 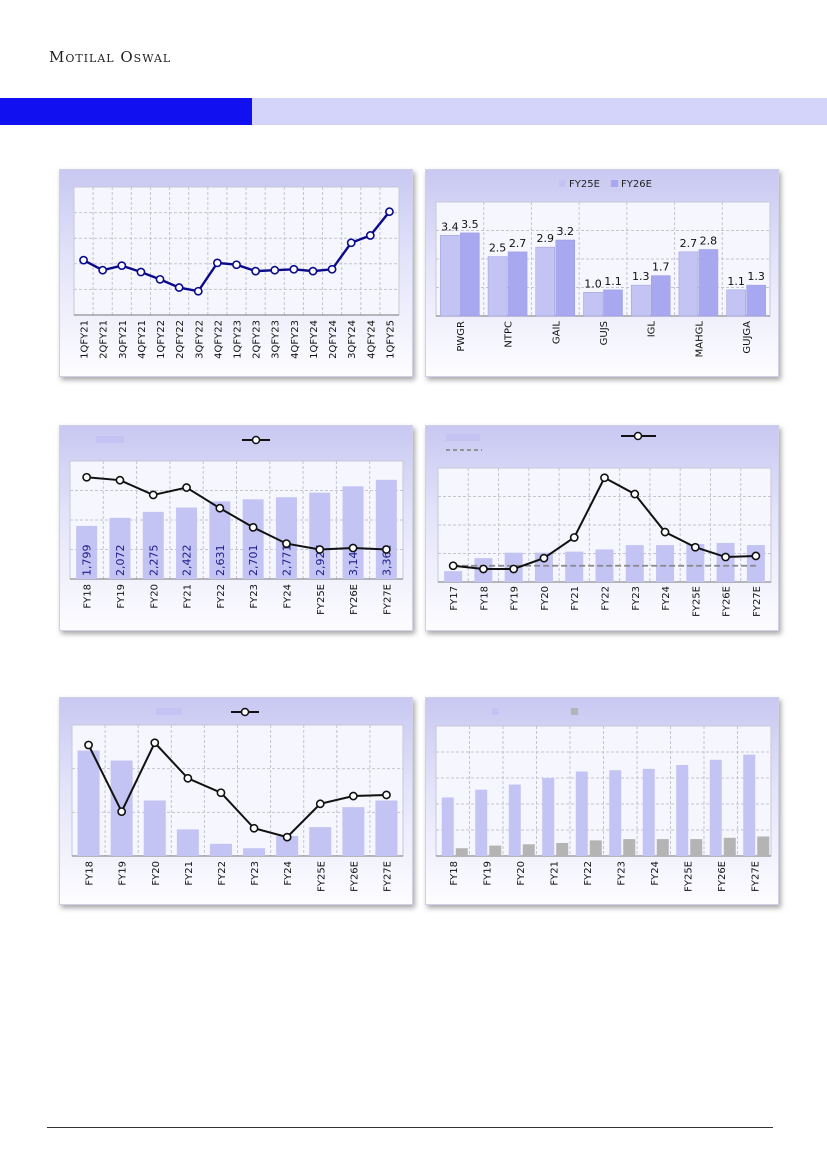 I want to click on x-tick-label: GUJS, so click(x=604, y=333).